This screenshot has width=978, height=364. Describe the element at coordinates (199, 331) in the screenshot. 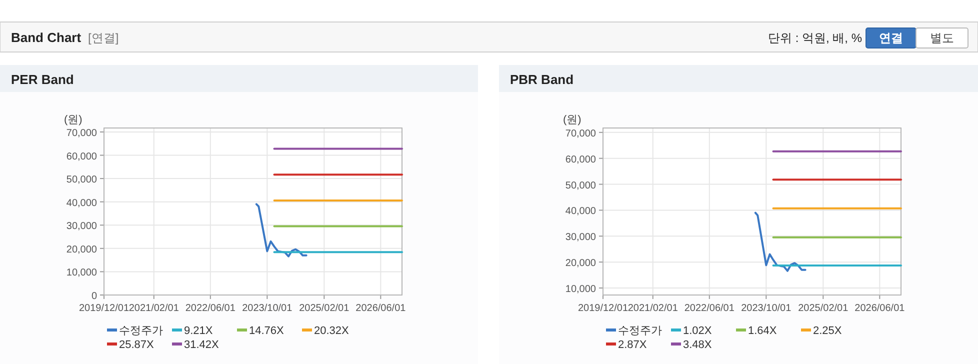

I see `legend-label: 9.21X` at that location.